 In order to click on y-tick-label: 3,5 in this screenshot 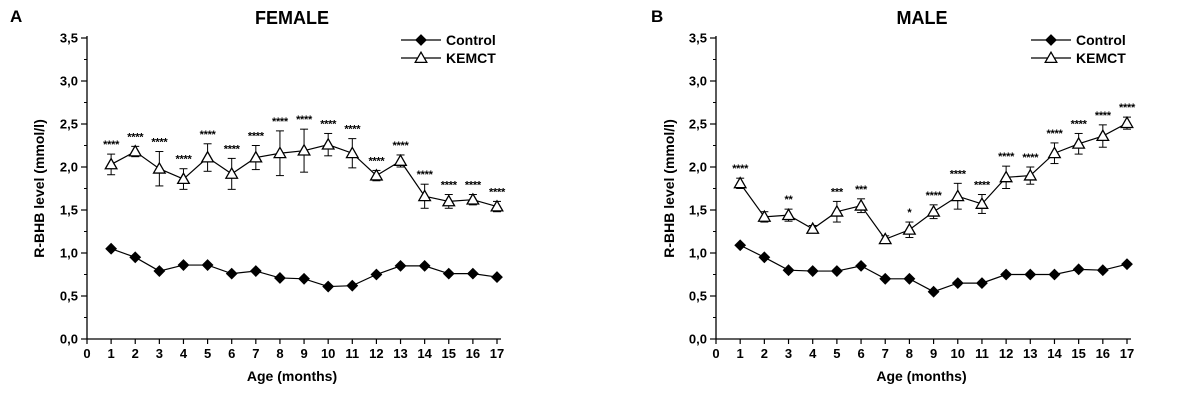, I will do `click(698, 38)`.